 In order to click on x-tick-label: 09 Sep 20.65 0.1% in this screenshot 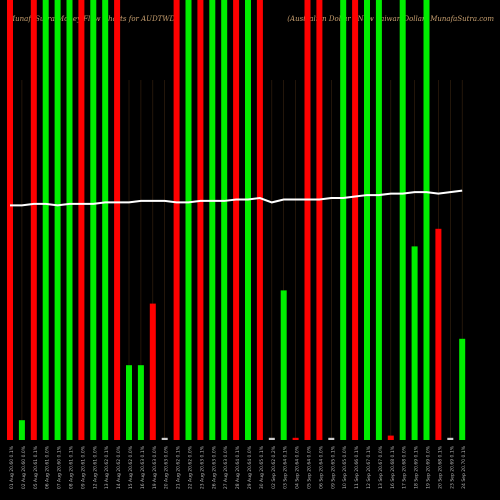, I will do `click(333, 467)`.